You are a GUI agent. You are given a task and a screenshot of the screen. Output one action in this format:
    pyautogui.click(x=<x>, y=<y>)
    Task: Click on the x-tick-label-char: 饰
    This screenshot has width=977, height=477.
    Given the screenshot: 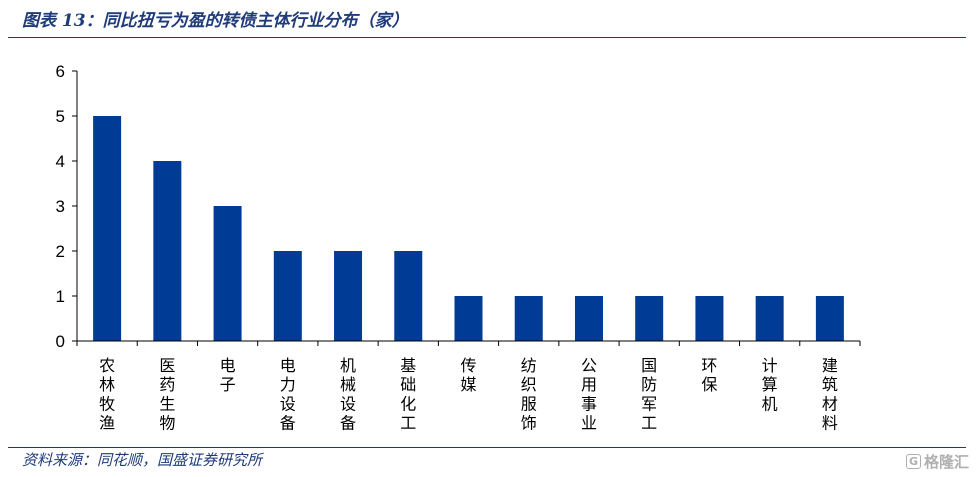 What is the action you would take?
    pyautogui.click(x=529, y=423)
    